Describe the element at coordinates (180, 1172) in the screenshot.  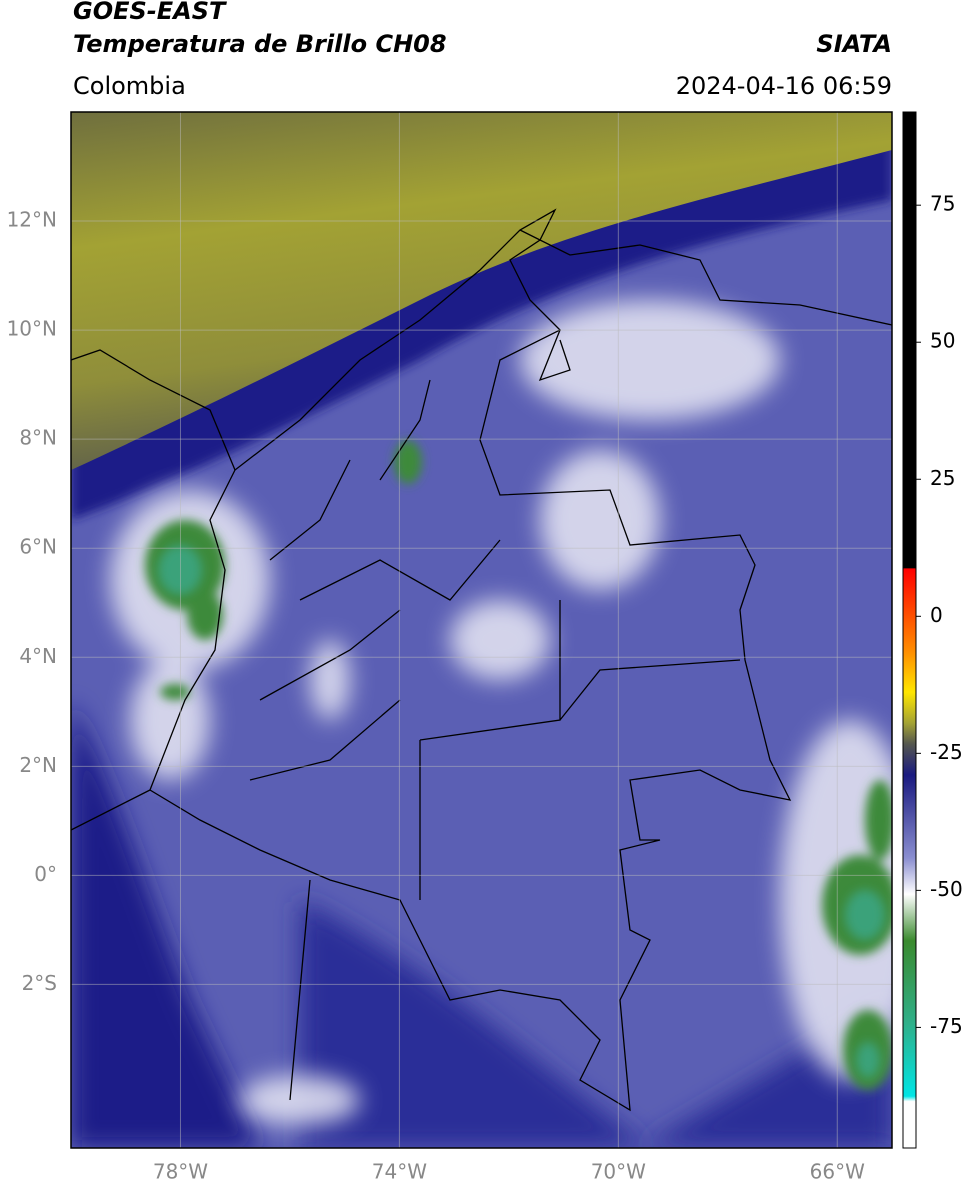
I see `lon-tick-label: 78°W` at that location.